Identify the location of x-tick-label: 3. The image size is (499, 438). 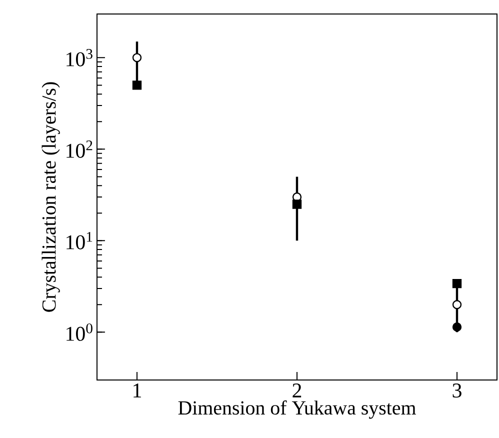
(457, 391).